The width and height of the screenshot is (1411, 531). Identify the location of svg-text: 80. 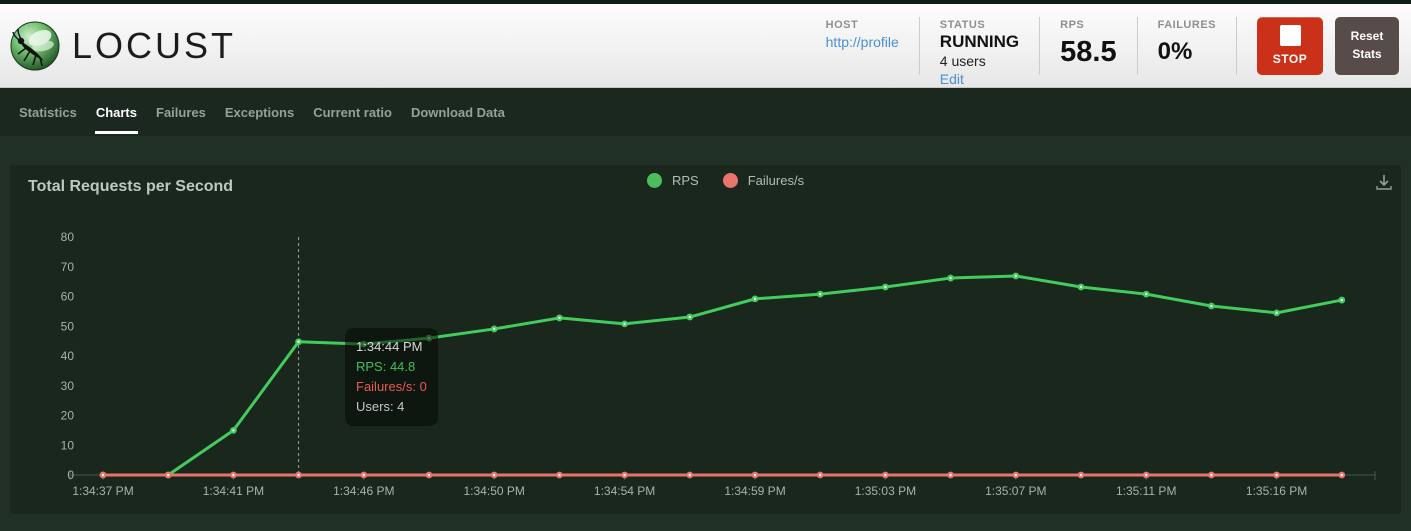
(68, 237).